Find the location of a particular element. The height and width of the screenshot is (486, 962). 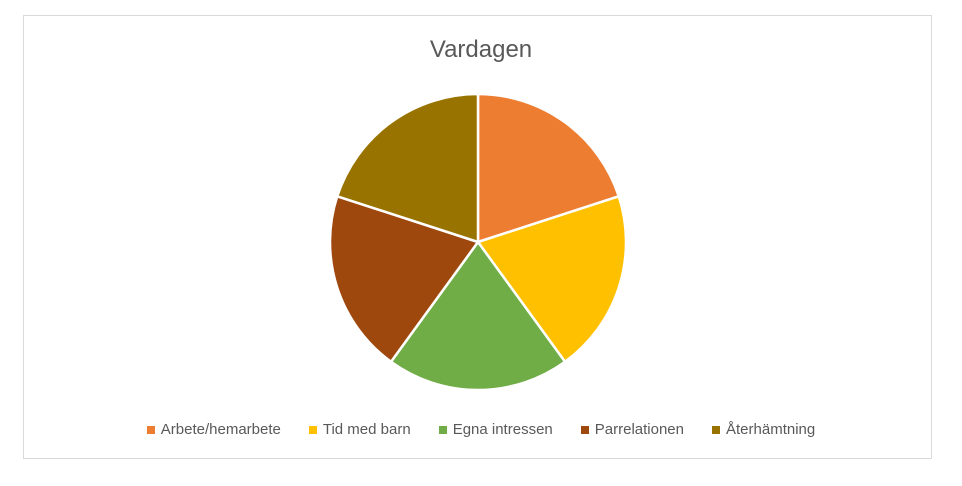

pie-slice-arbete-hemarbete is located at coordinates (548, 168).